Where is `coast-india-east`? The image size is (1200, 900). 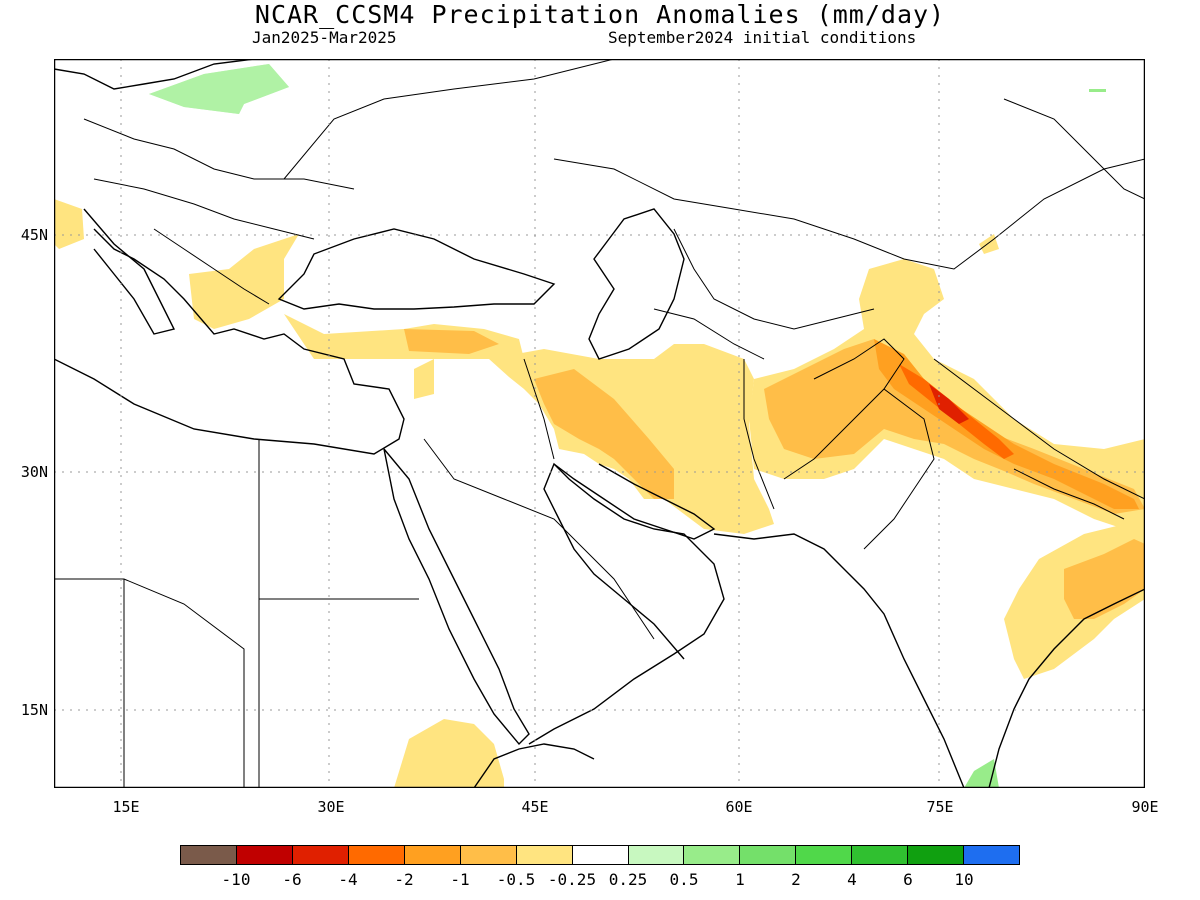 coast-india-east is located at coordinates (1066, 688).